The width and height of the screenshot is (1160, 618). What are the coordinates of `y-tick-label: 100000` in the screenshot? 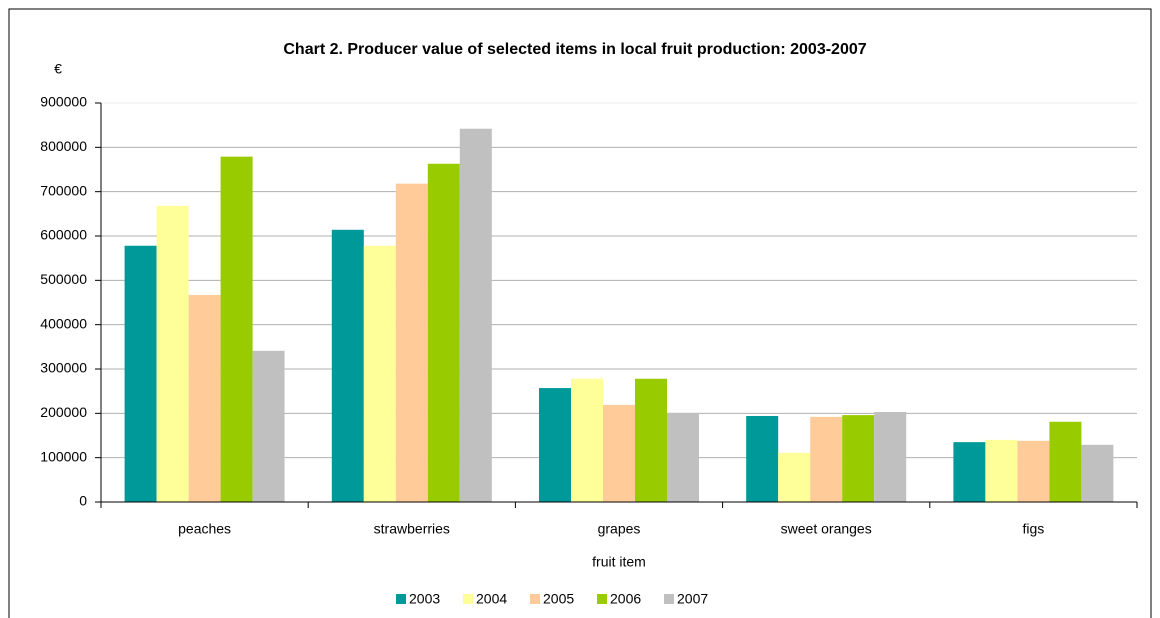 It's located at (63, 456).